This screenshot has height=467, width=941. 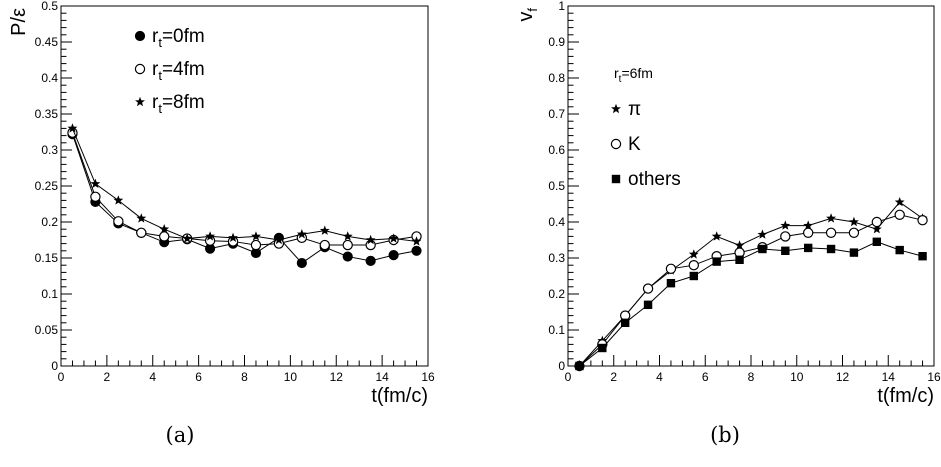 What do you see at coordinates (49, 78) in the screenshot?
I see `y-tick-label: 0.4` at bounding box center [49, 78].